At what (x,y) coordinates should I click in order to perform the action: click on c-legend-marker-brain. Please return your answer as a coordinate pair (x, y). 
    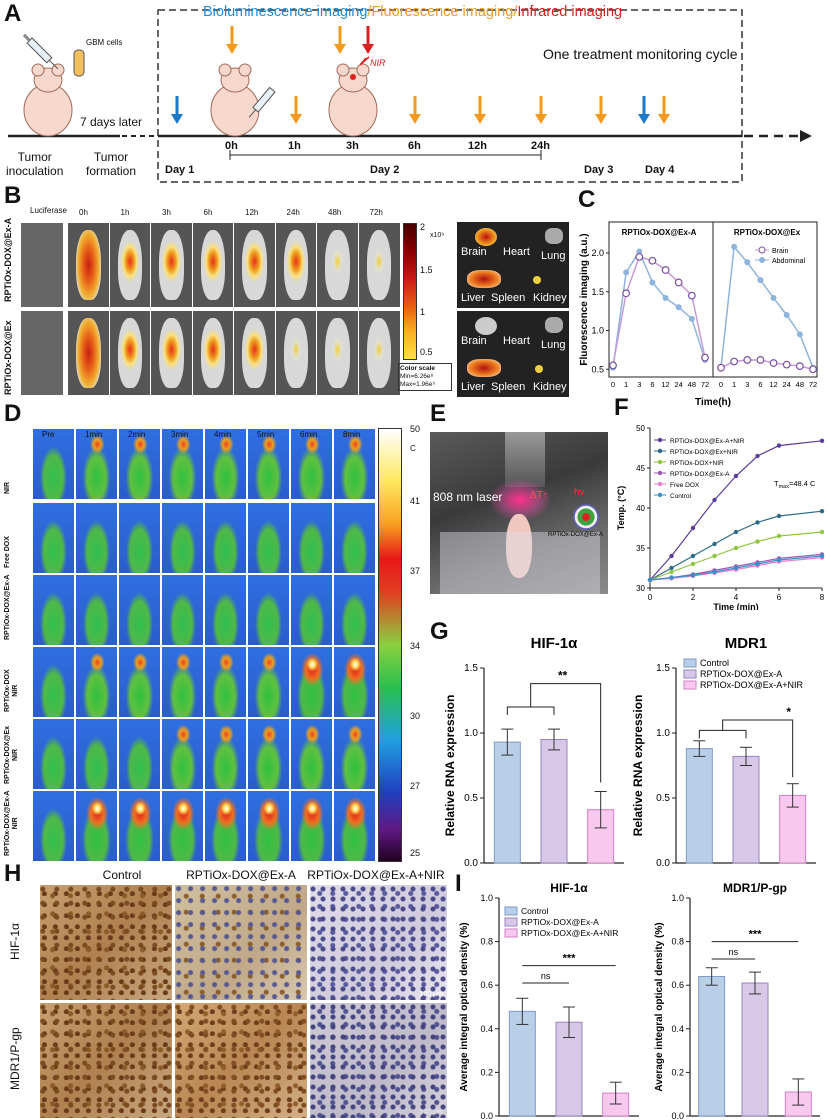
    Looking at the image, I should click on (762, 250).